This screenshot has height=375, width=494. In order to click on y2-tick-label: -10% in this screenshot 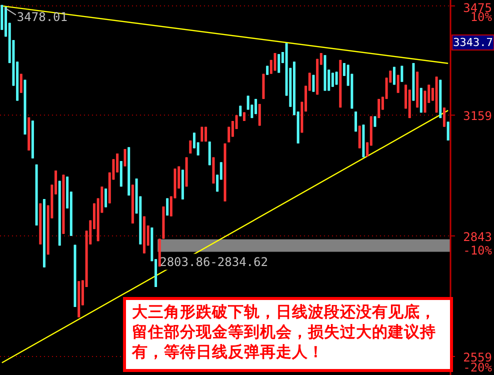, I will do `click(478, 251)`.